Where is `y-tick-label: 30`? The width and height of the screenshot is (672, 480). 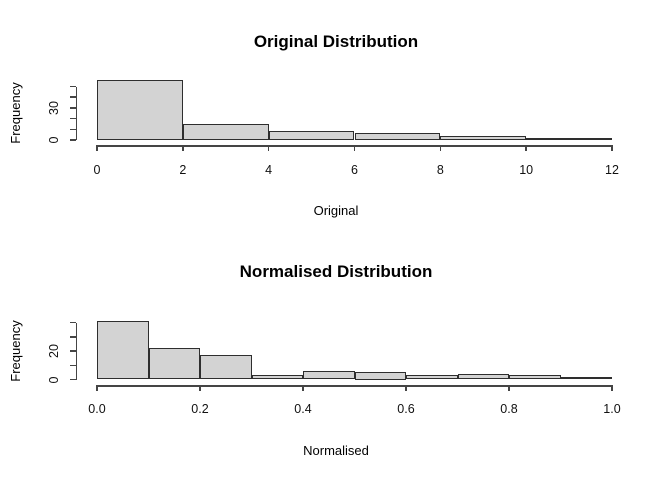
y-tick-label: 30 is located at coordinates (54, 107).